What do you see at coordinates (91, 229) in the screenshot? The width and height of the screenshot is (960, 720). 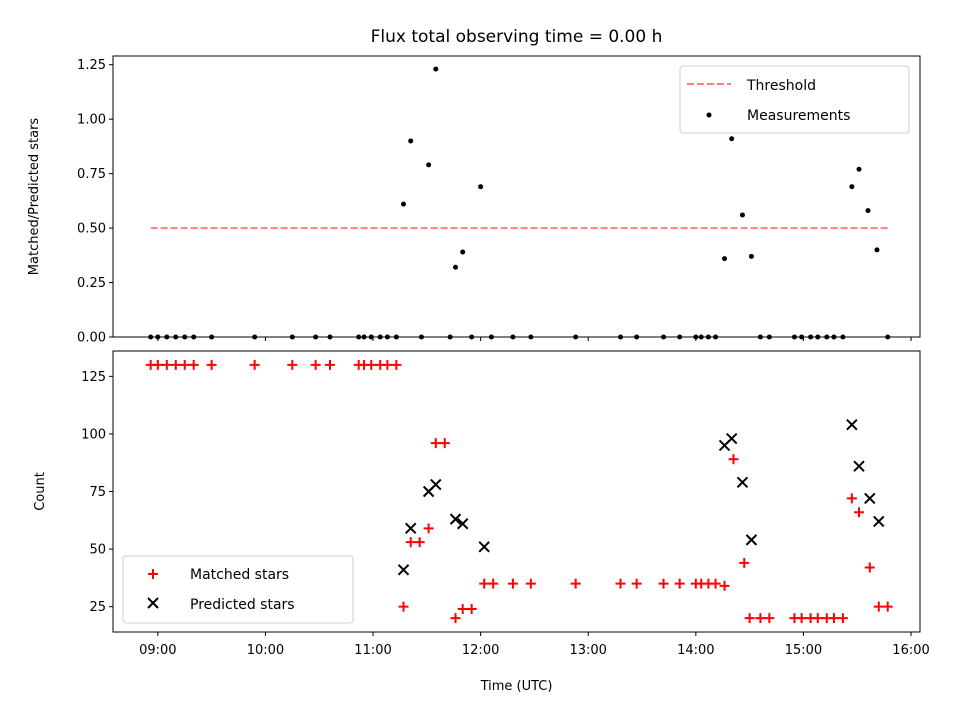 I see `y-tick-label: 0.50` at bounding box center [91, 229].